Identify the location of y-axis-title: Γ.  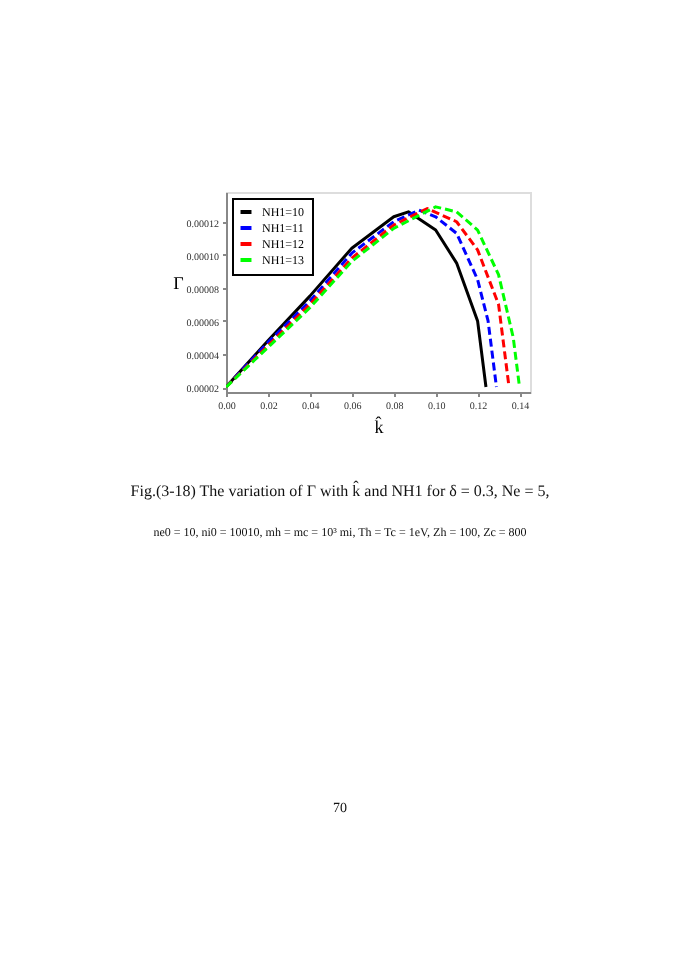
(178, 283).